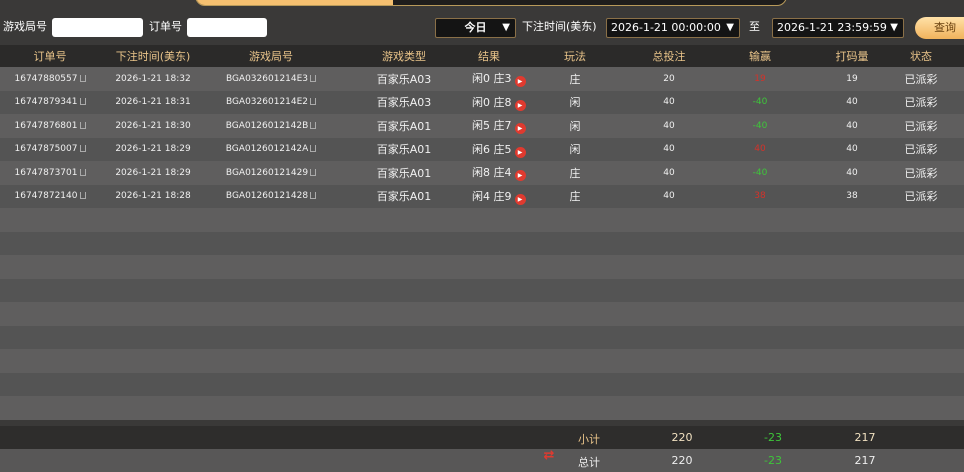  Describe the element at coordinates (921, 173) in the screenshot. I see `status-text: 已派彩` at that location.